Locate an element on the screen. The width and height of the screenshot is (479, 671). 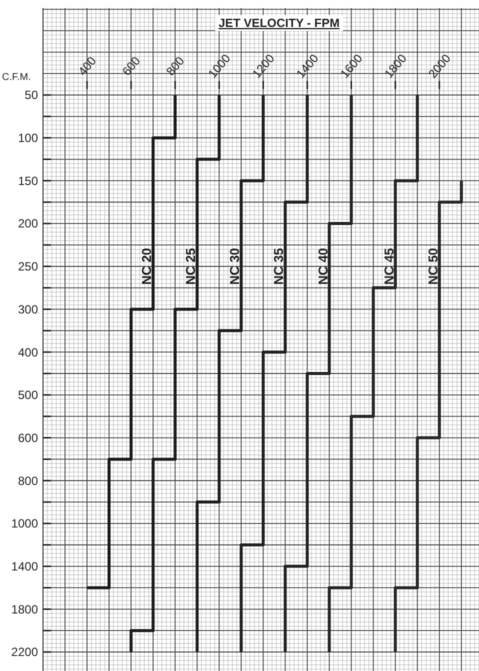
y-tick-label: 1800 is located at coordinates (24, 609).